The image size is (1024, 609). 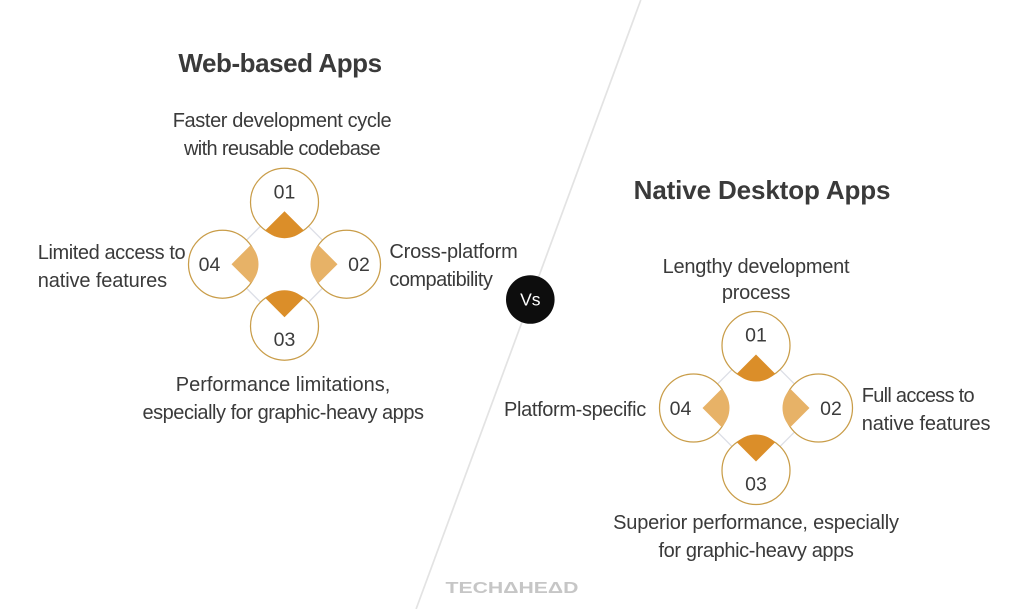 What do you see at coordinates (530, 300) in the screenshot?
I see `svg-text: Vs` at bounding box center [530, 300].